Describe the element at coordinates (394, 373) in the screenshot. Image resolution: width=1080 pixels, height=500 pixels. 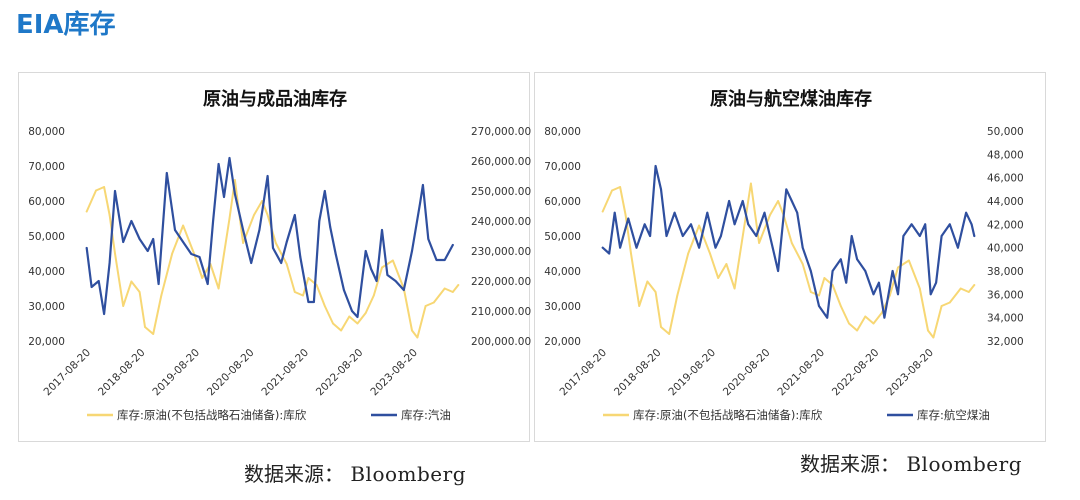
I see `x-tick-label: 2023-08-20` at that location.